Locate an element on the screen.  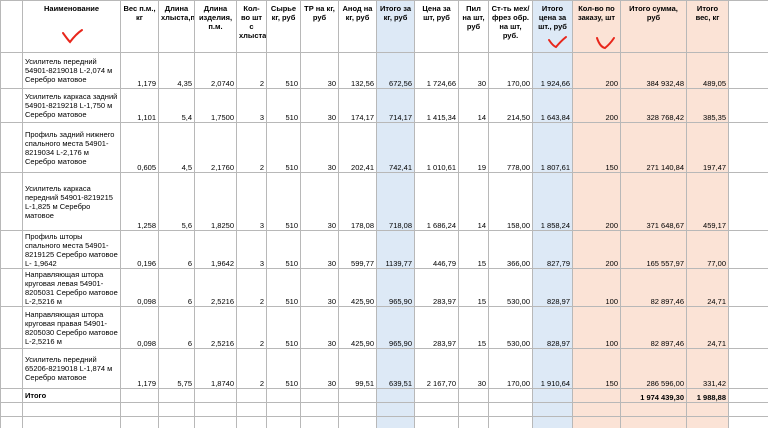
value-cell: 965,90 is located at coordinates (395, 327).